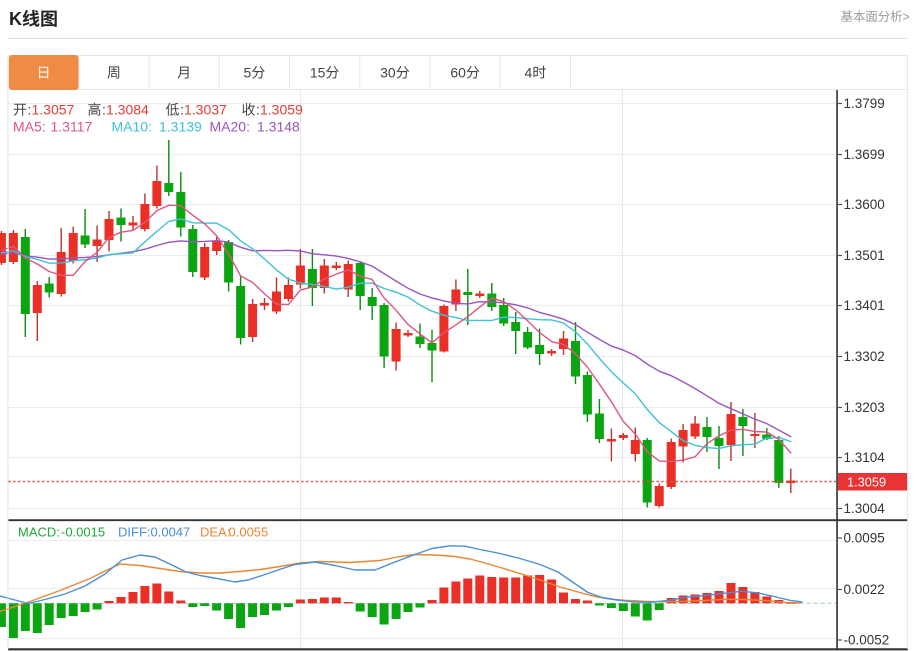  What do you see at coordinates (458, 73) in the screenshot?
I see `svg-text: 60` at bounding box center [458, 73].